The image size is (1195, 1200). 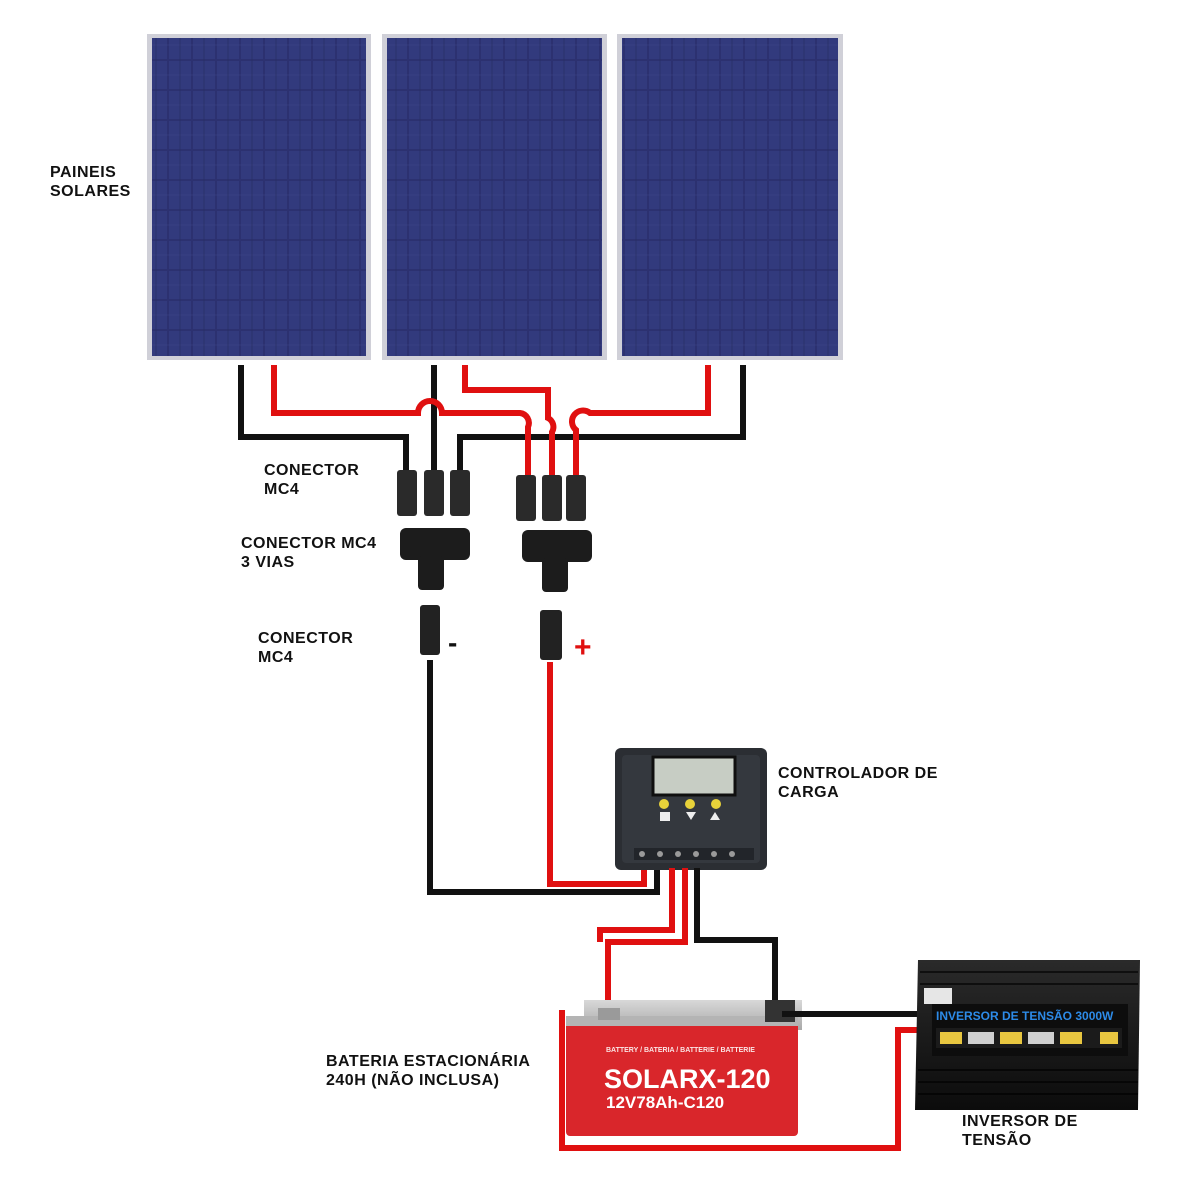 What do you see at coordinates (90, 191) in the screenshot?
I see `label-solar-panels-line2: SOLARES` at bounding box center [90, 191].